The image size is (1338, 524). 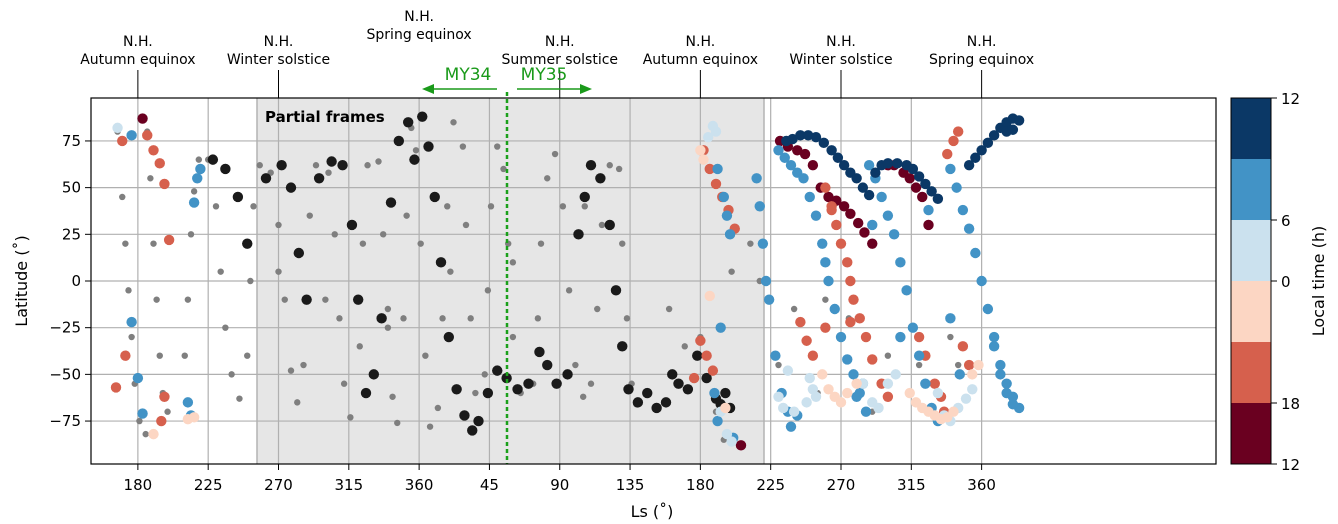 I want to click on y-tick-label: 0, so click(x=76, y=281).